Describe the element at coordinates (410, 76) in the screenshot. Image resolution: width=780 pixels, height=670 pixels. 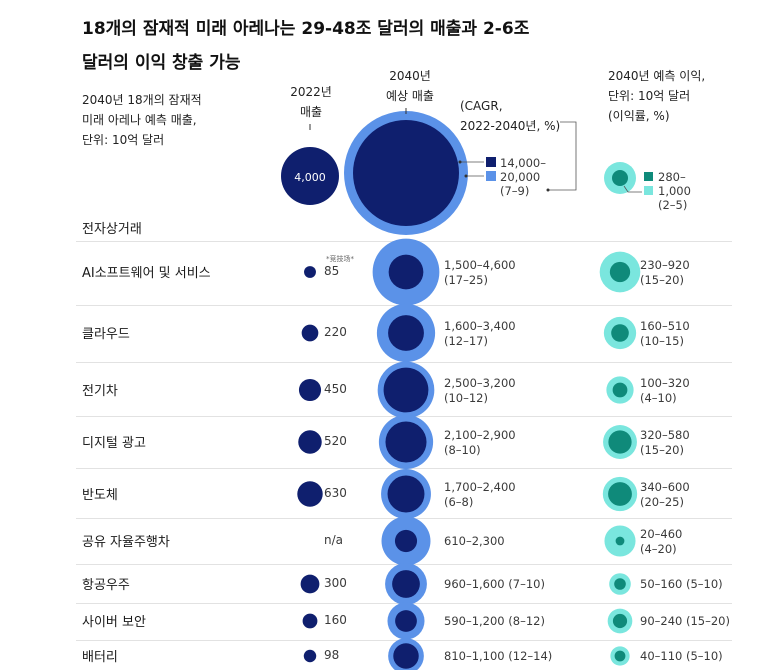
I see `col-2040-header-line-1: 2040년` at that location.